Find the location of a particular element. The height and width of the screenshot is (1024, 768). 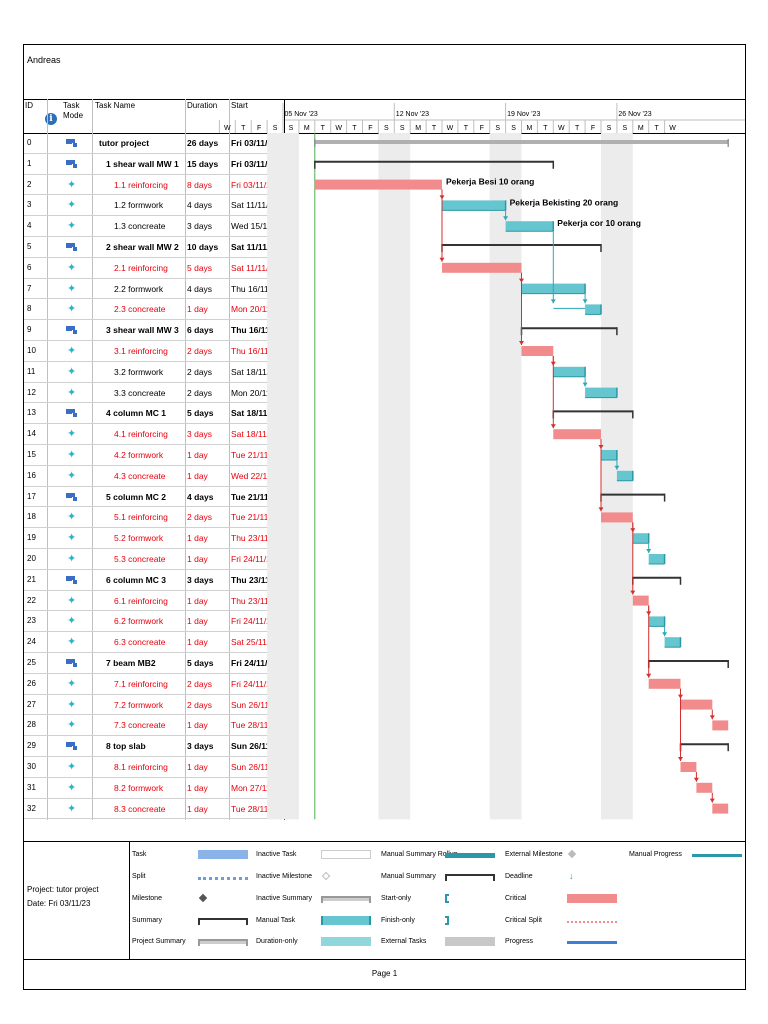

task-row: 16 ✦ 4.3 concreate 1 day Wed 22/11/23 is located at coordinates (154, 476).